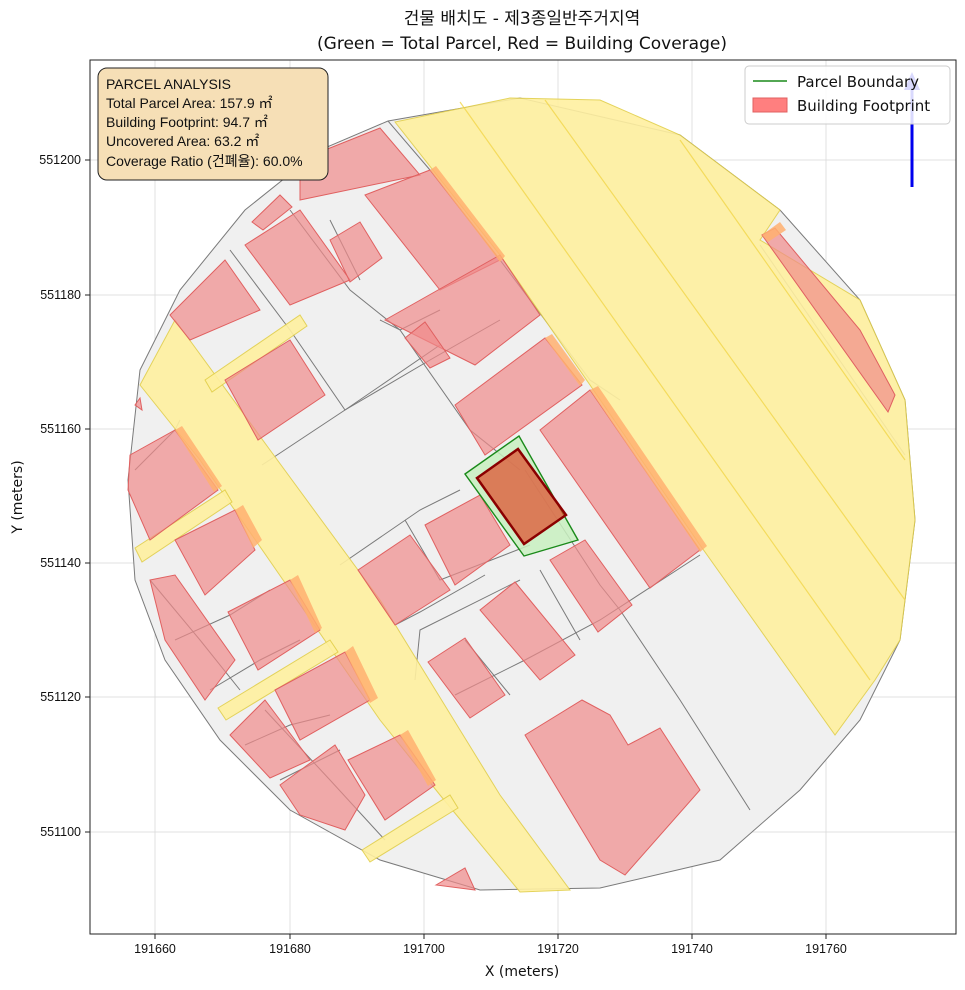  Describe the element at coordinates (187, 122) in the screenshot. I see `info-building-footprint: Building Footprint: 94.7 ㎡` at that location.